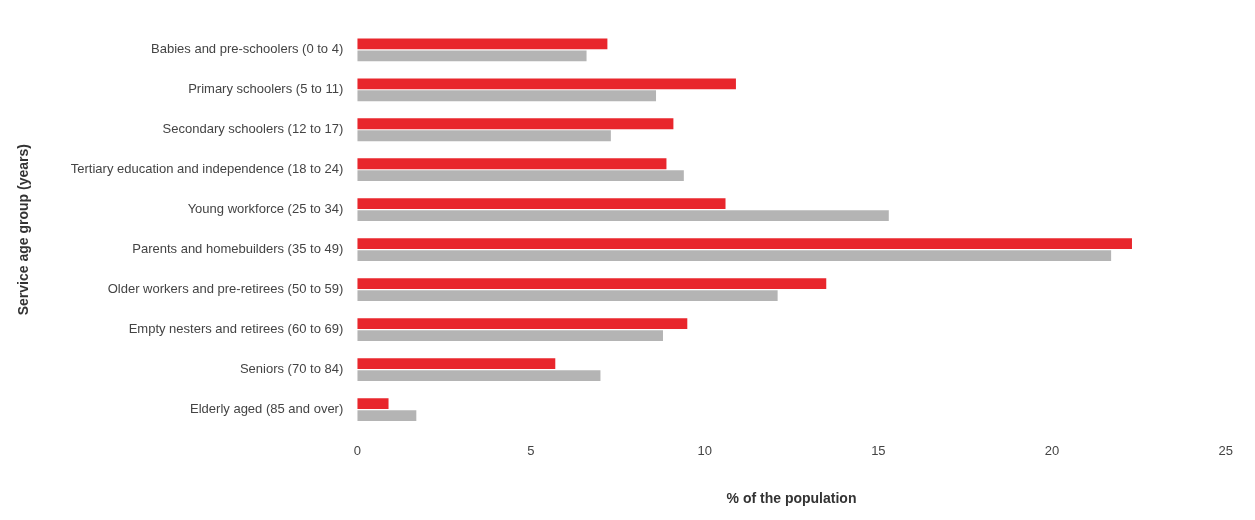 The width and height of the screenshot is (1255, 520). What do you see at coordinates (1225, 450) in the screenshot?
I see `x-tick-label: 25` at bounding box center [1225, 450].